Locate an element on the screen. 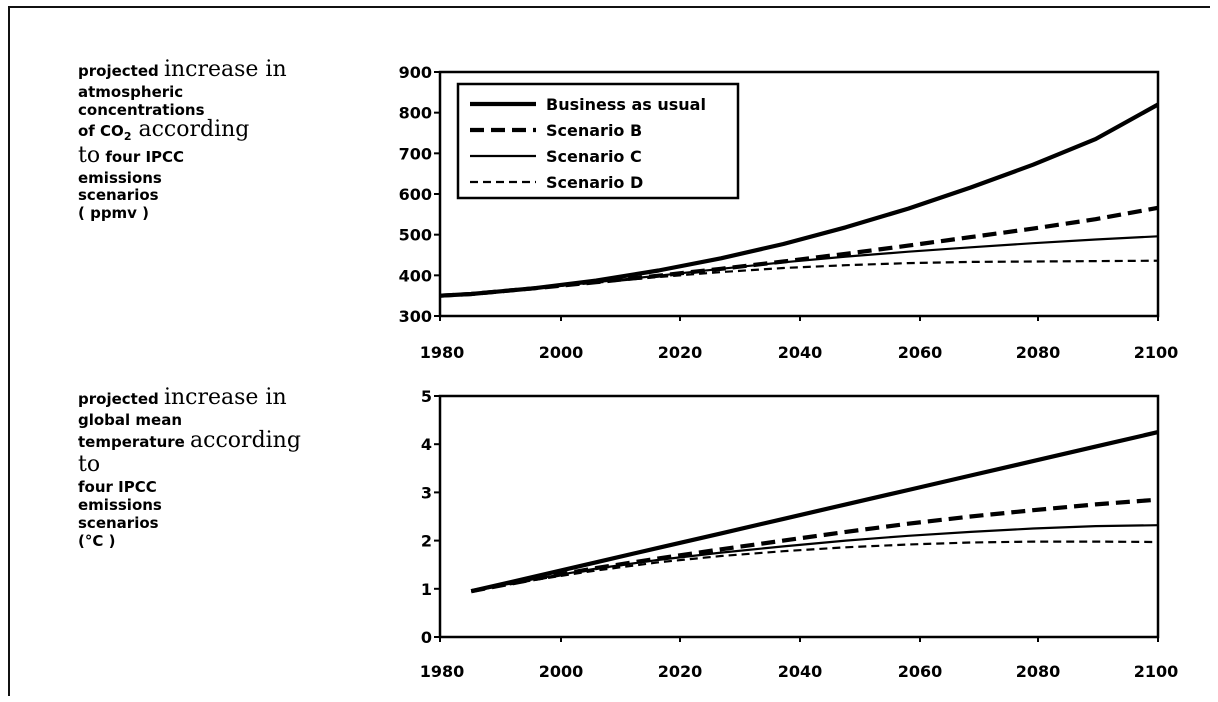 The height and width of the screenshot is (702, 1218). temp-y-tick-label: 5 is located at coordinates (426, 396).